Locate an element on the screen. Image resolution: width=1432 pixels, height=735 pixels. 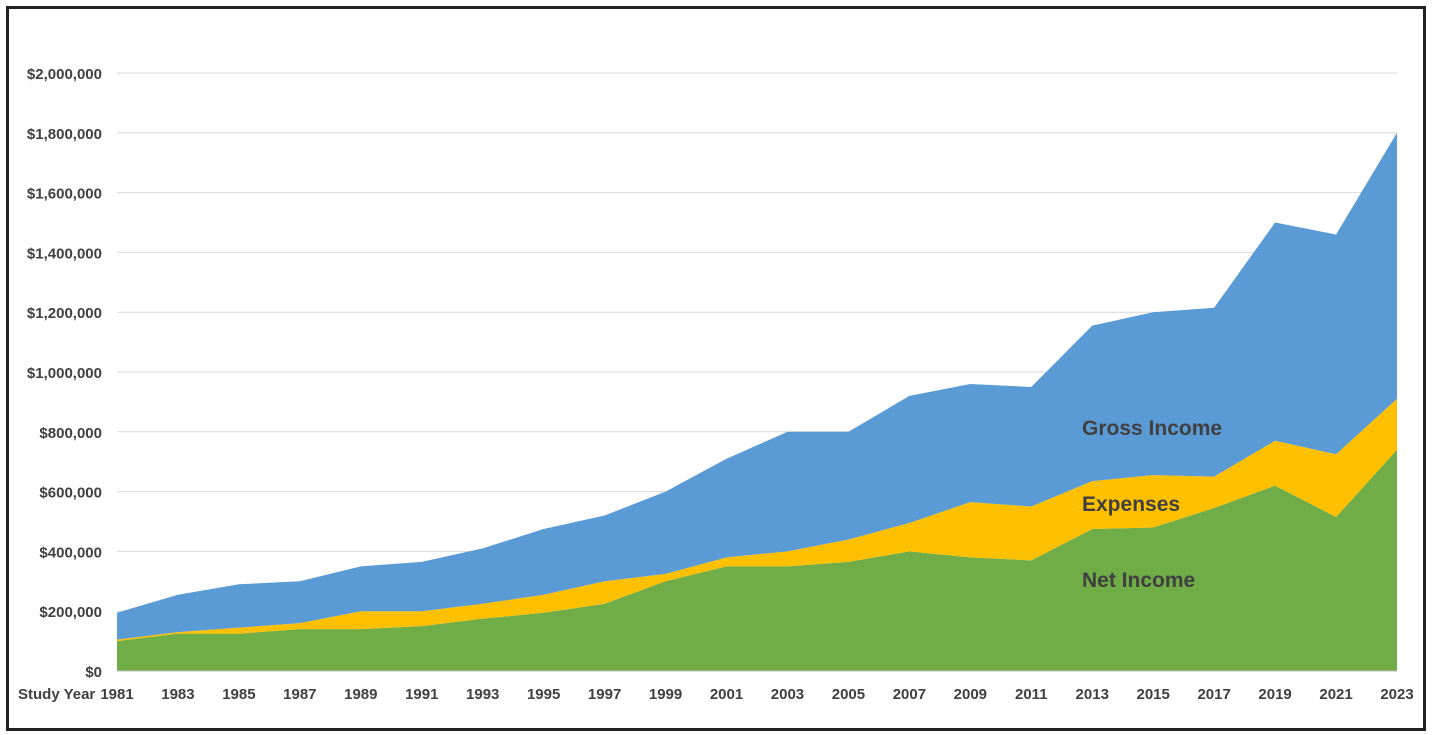
x-tick-label: 1999 is located at coordinates (665, 694).